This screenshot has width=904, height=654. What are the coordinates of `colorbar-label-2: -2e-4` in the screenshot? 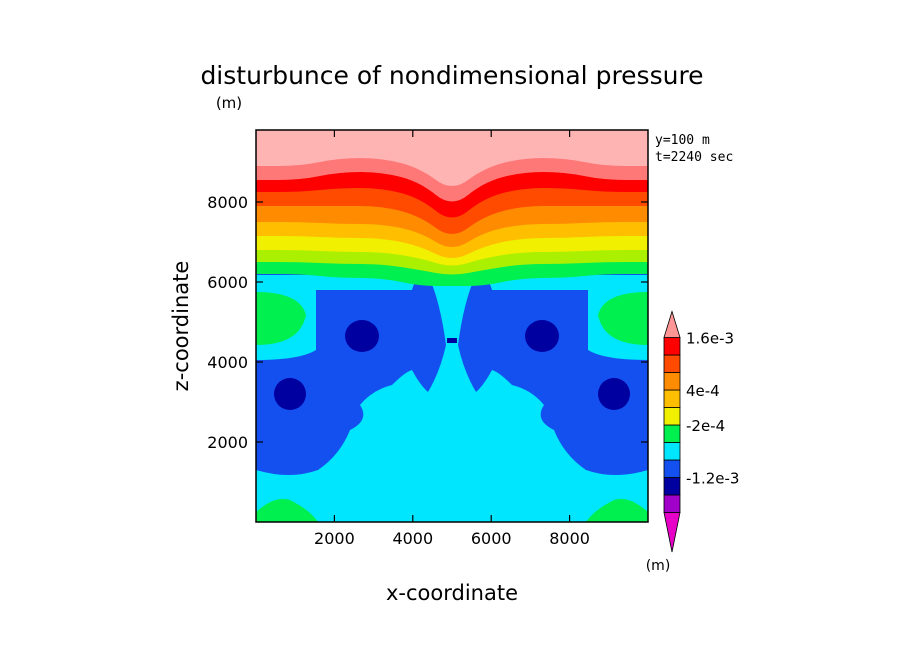 It's located at (705, 426).